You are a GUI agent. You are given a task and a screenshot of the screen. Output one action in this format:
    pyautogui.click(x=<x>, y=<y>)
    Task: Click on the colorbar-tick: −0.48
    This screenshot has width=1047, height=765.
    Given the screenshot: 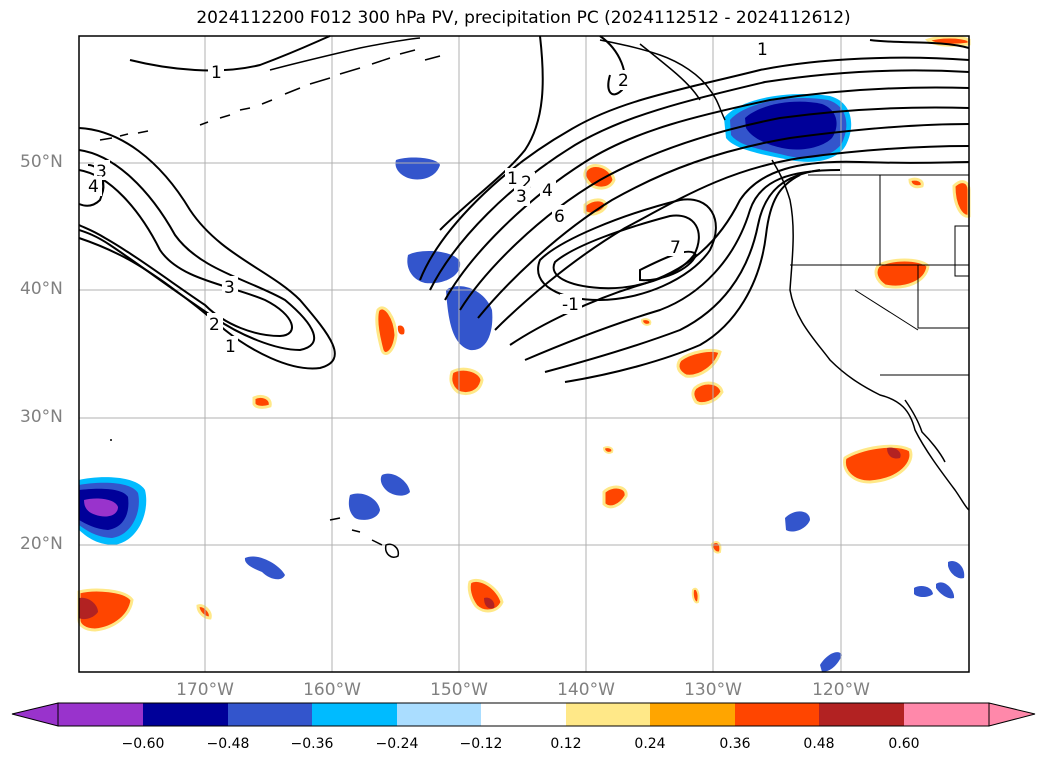 What is the action you would take?
    pyautogui.click(x=228, y=744)
    